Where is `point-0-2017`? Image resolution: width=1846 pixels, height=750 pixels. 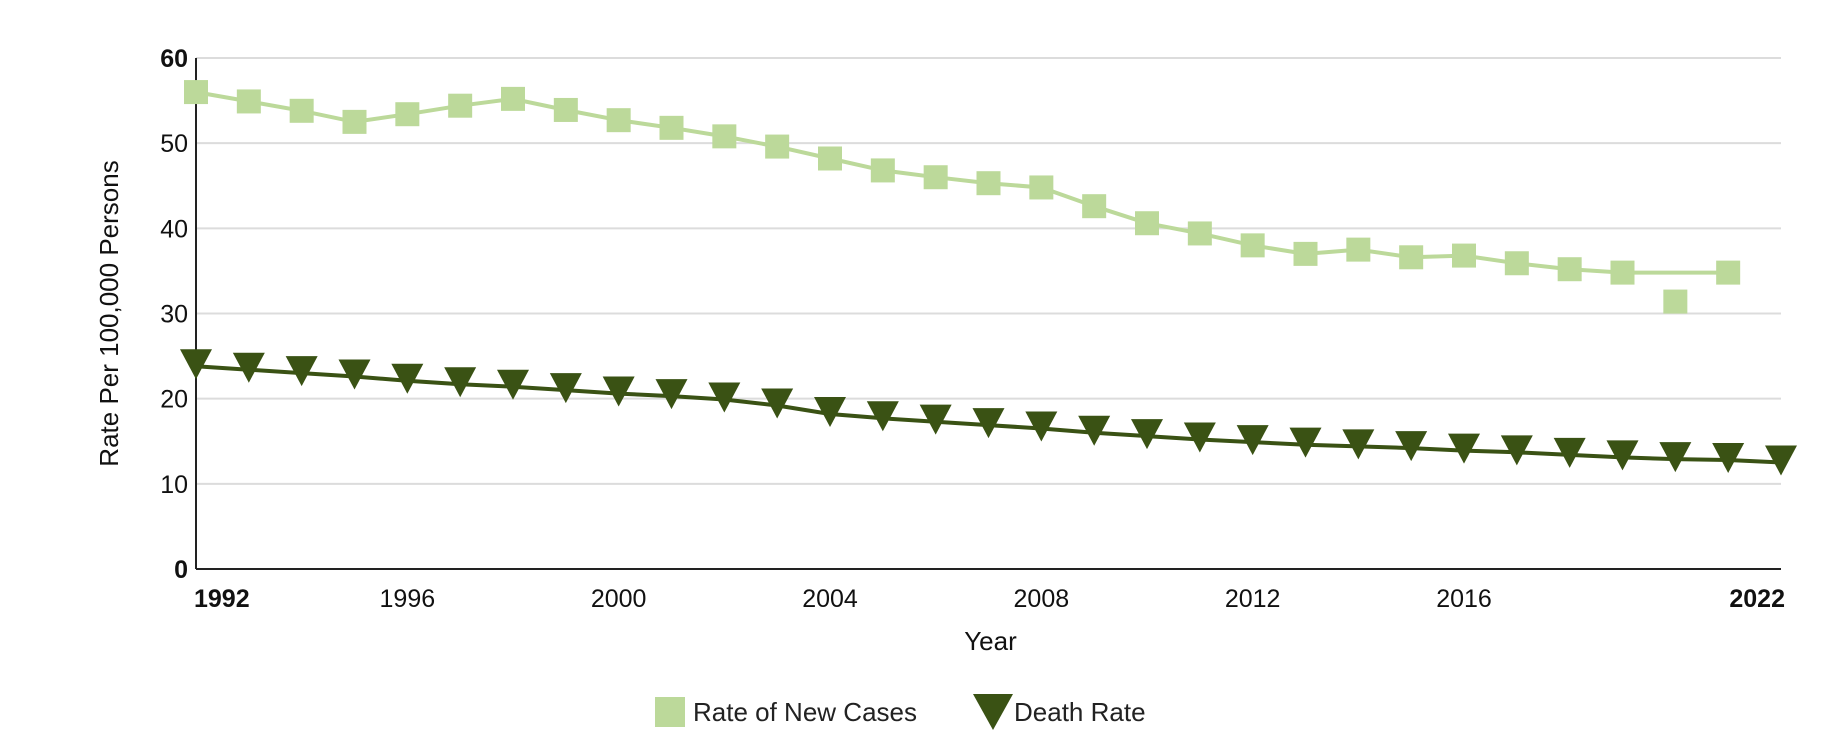 point-0-2017 is located at coordinates (1516, 263).